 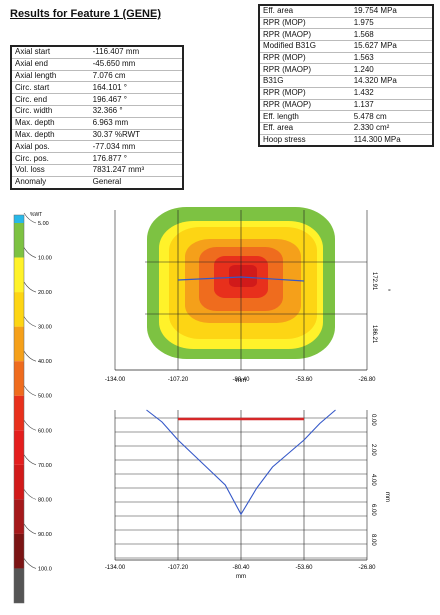 I want to click on heatmap-x-axis-label: mm, so click(x=241, y=381).